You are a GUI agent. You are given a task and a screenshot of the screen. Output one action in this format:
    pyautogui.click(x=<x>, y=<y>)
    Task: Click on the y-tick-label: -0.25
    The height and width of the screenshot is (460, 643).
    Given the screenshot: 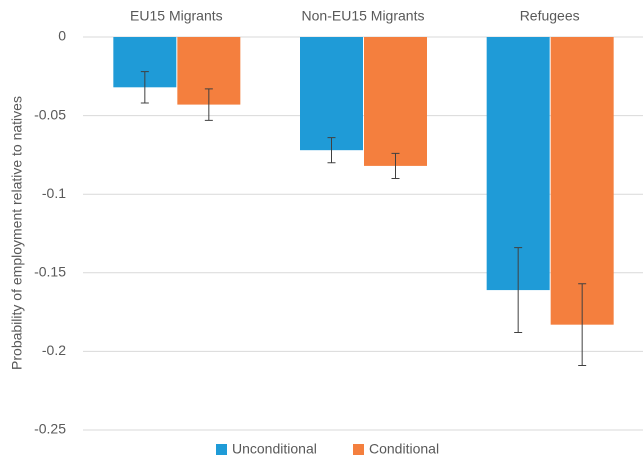 What is the action you would take?
    pyautogui.click(x=50, y=429)
    